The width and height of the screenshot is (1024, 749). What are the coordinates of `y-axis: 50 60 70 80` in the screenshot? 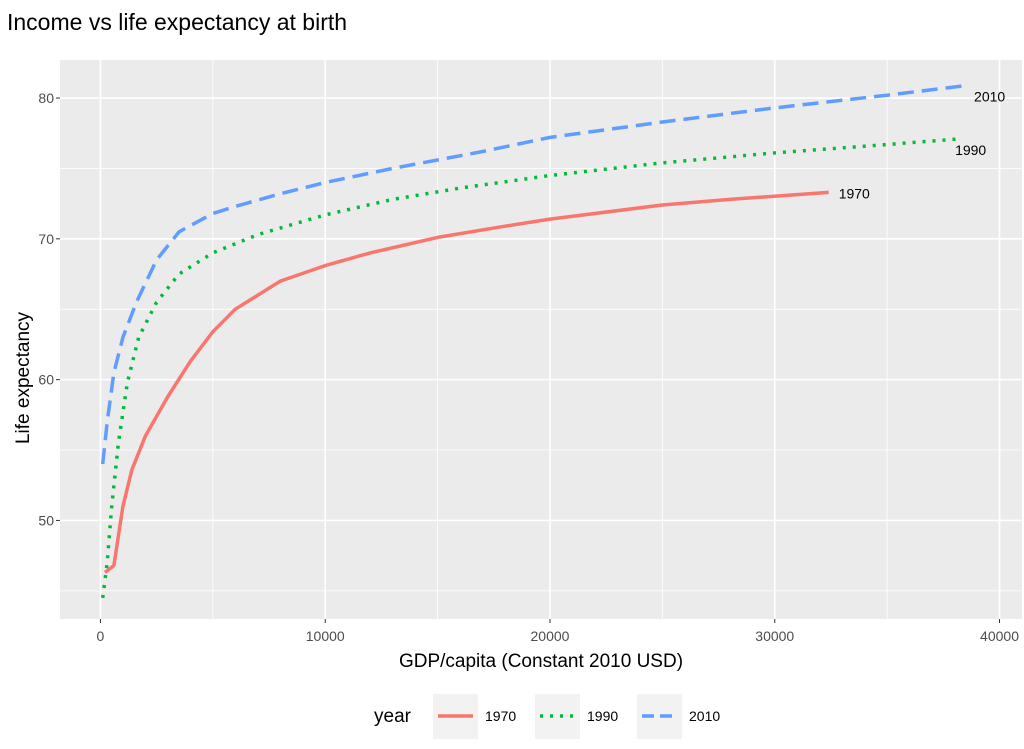 It's located at (49, 309).